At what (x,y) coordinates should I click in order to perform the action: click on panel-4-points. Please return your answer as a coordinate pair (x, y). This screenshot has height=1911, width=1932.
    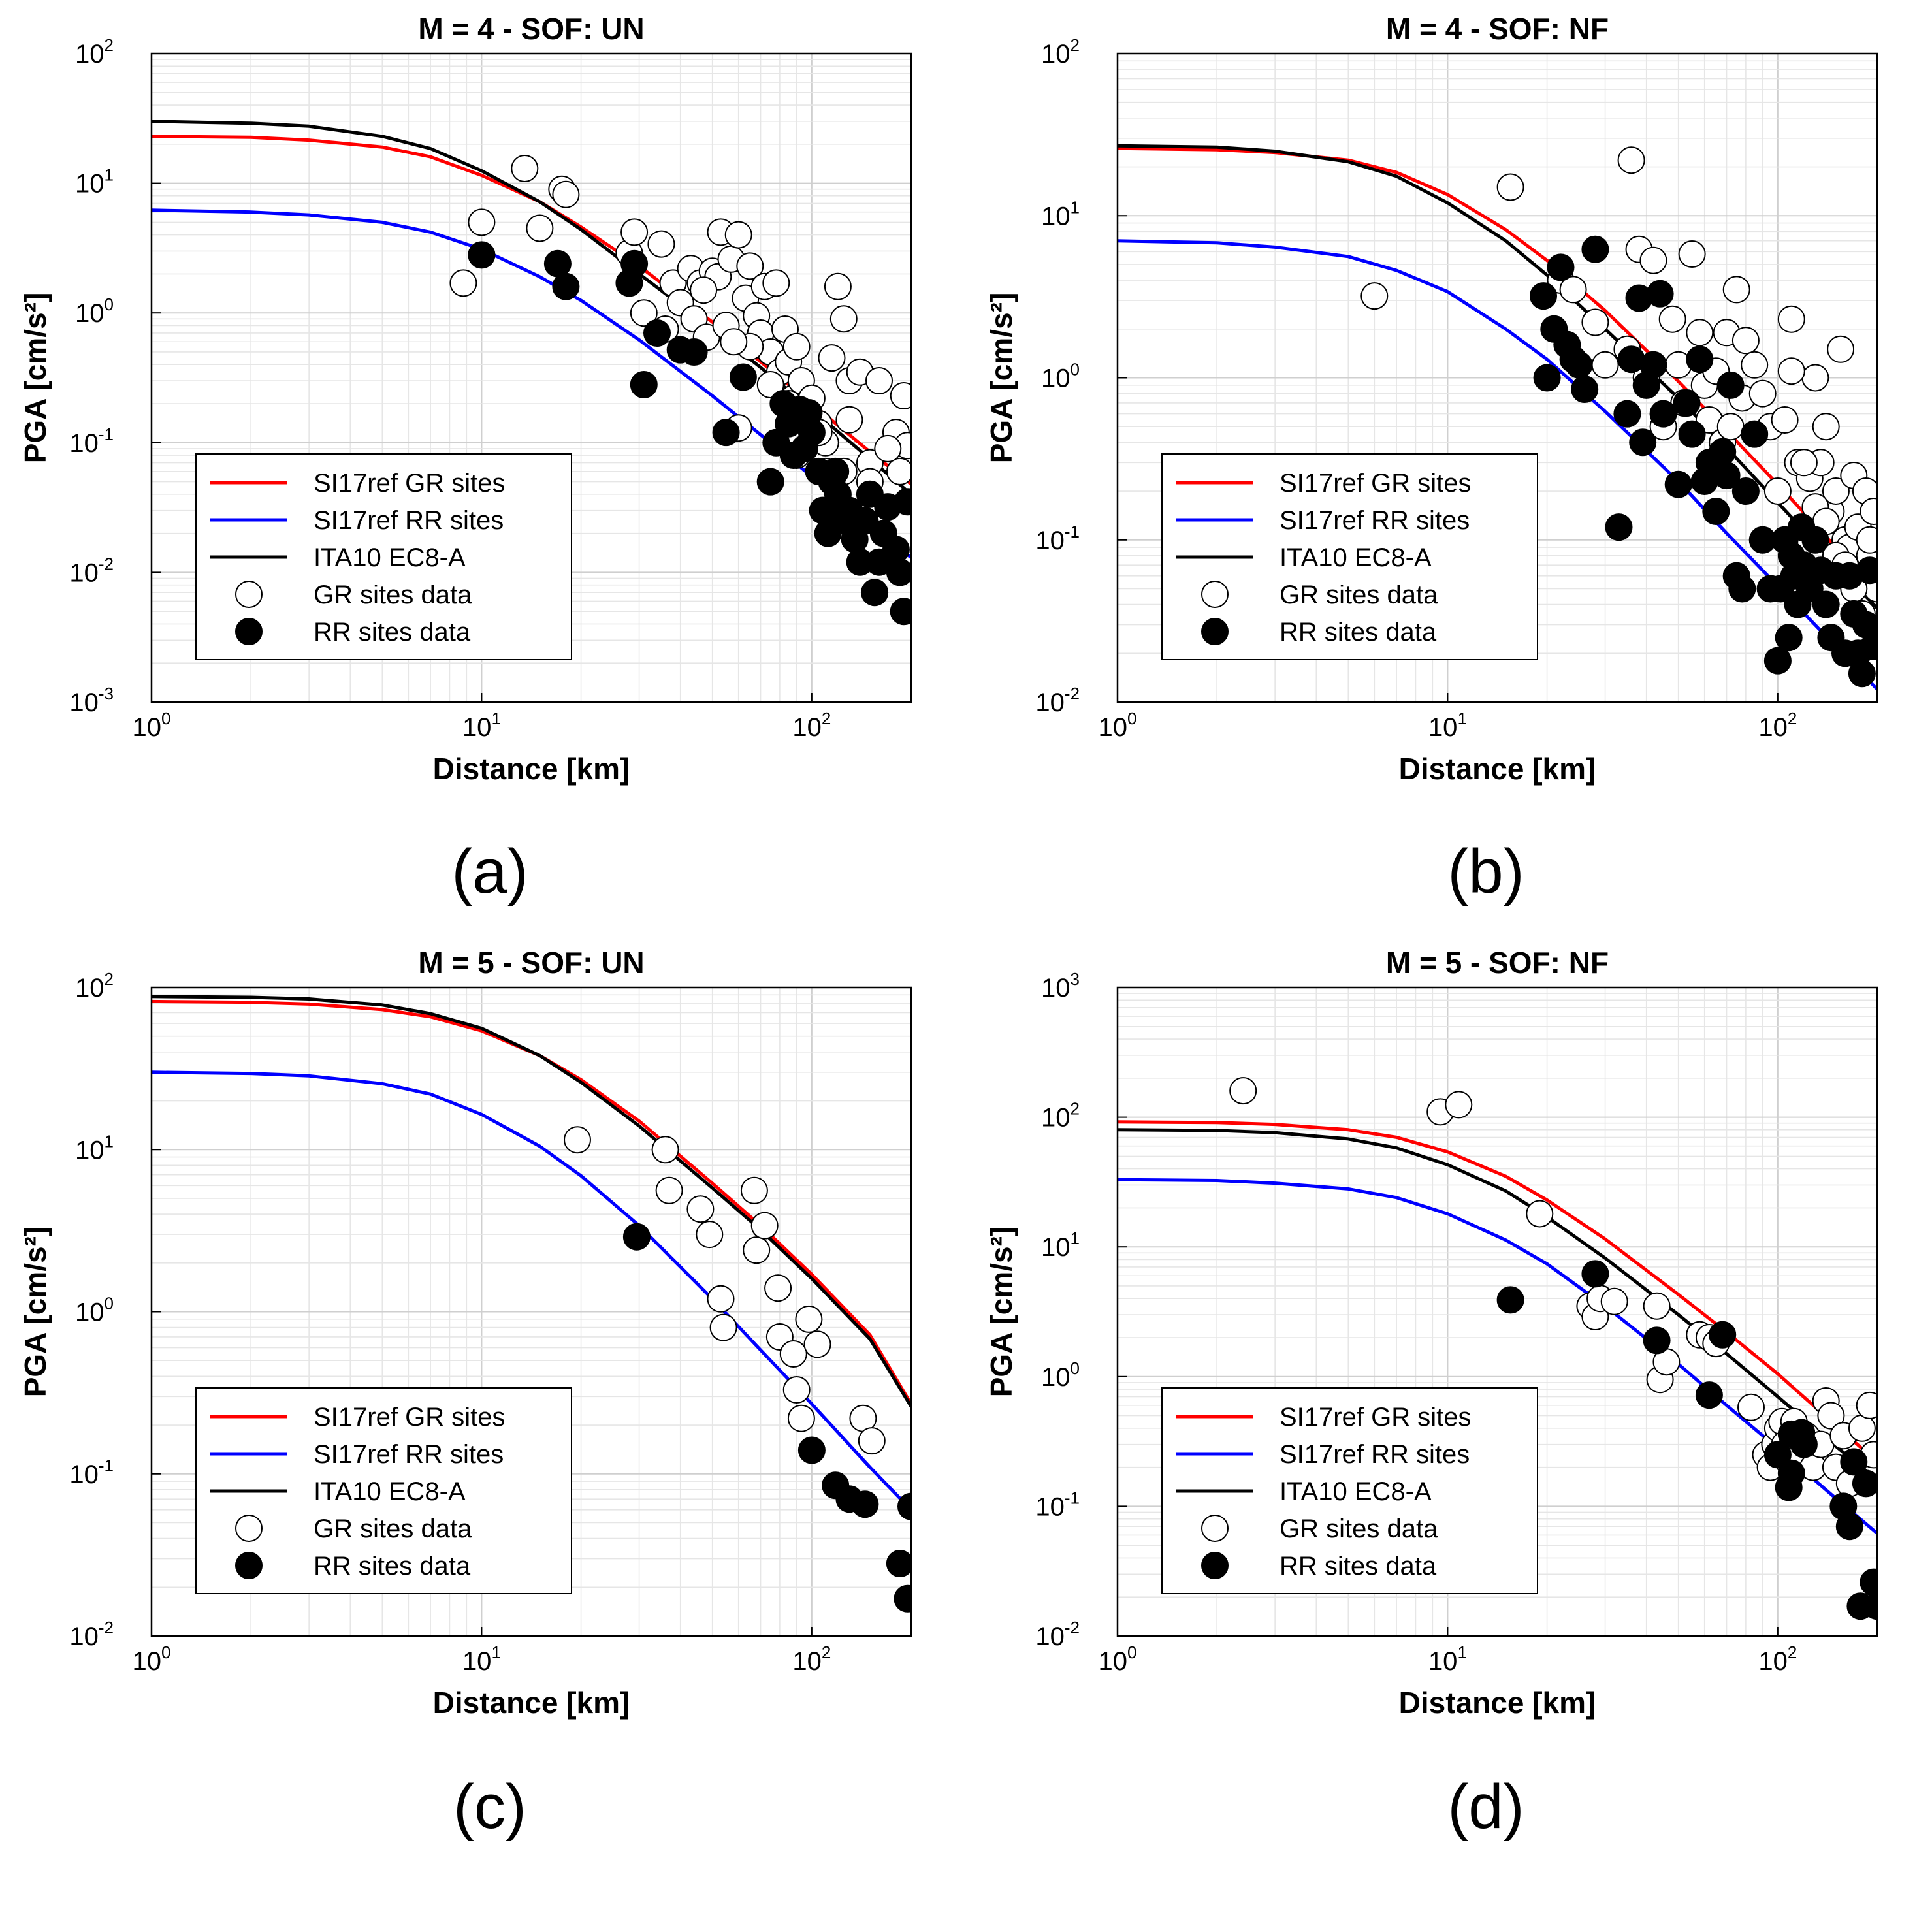
    Looking at the image, I should click on (1553, 1348).